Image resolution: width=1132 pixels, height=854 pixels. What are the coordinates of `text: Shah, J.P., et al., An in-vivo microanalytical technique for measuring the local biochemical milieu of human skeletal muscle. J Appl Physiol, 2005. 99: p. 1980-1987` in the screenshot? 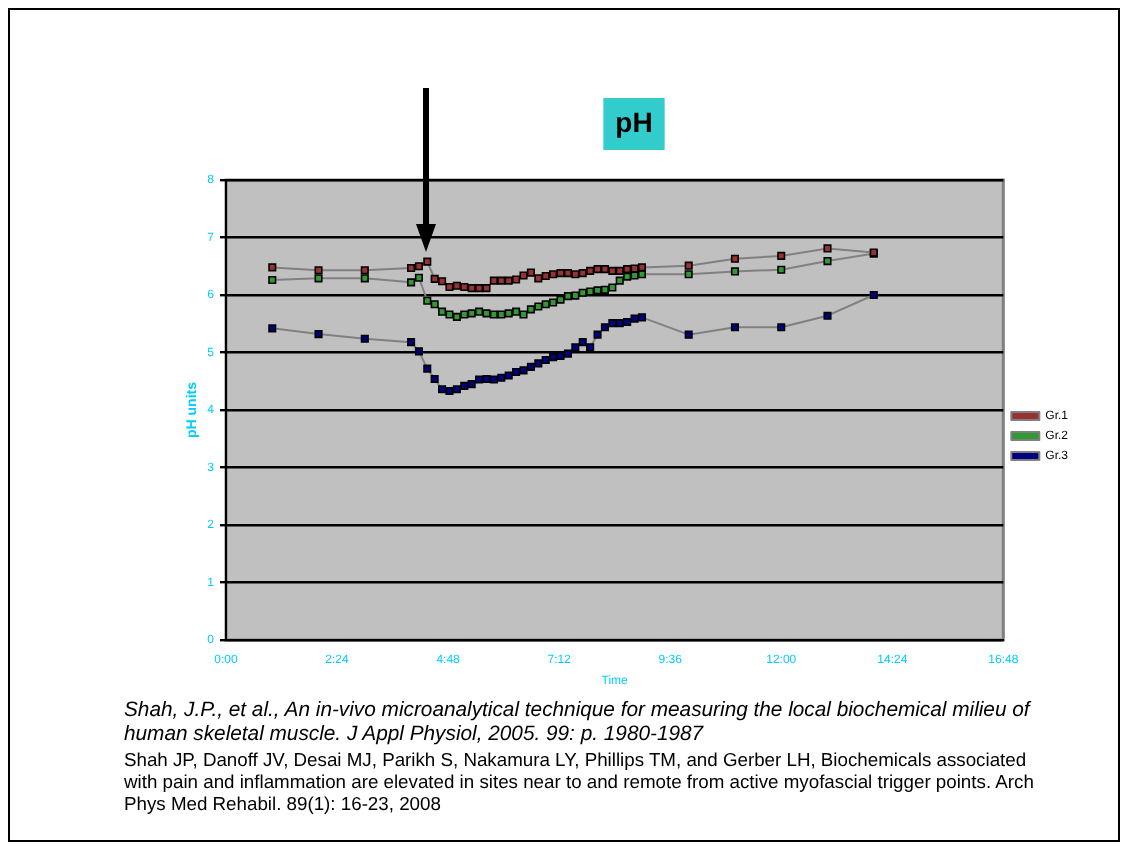 It's located at (579, 724).